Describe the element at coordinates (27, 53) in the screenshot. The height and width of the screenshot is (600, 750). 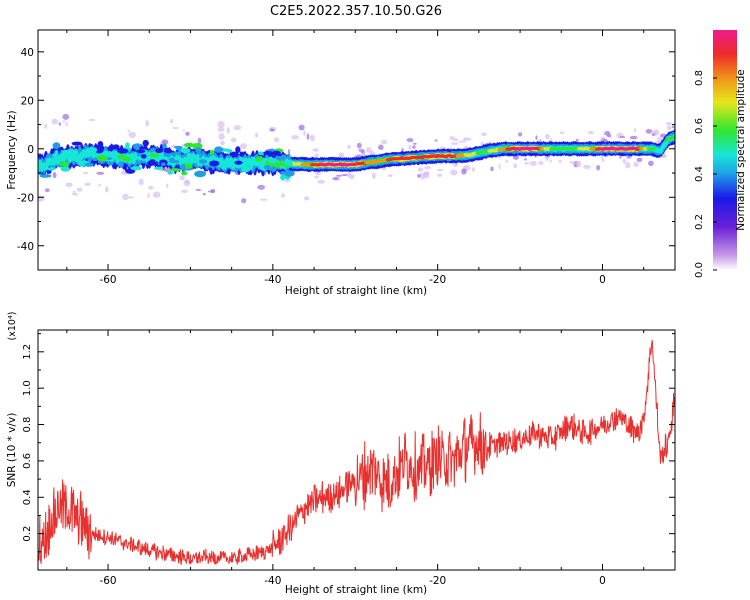
I see `y-tick-label: 40` at that location.